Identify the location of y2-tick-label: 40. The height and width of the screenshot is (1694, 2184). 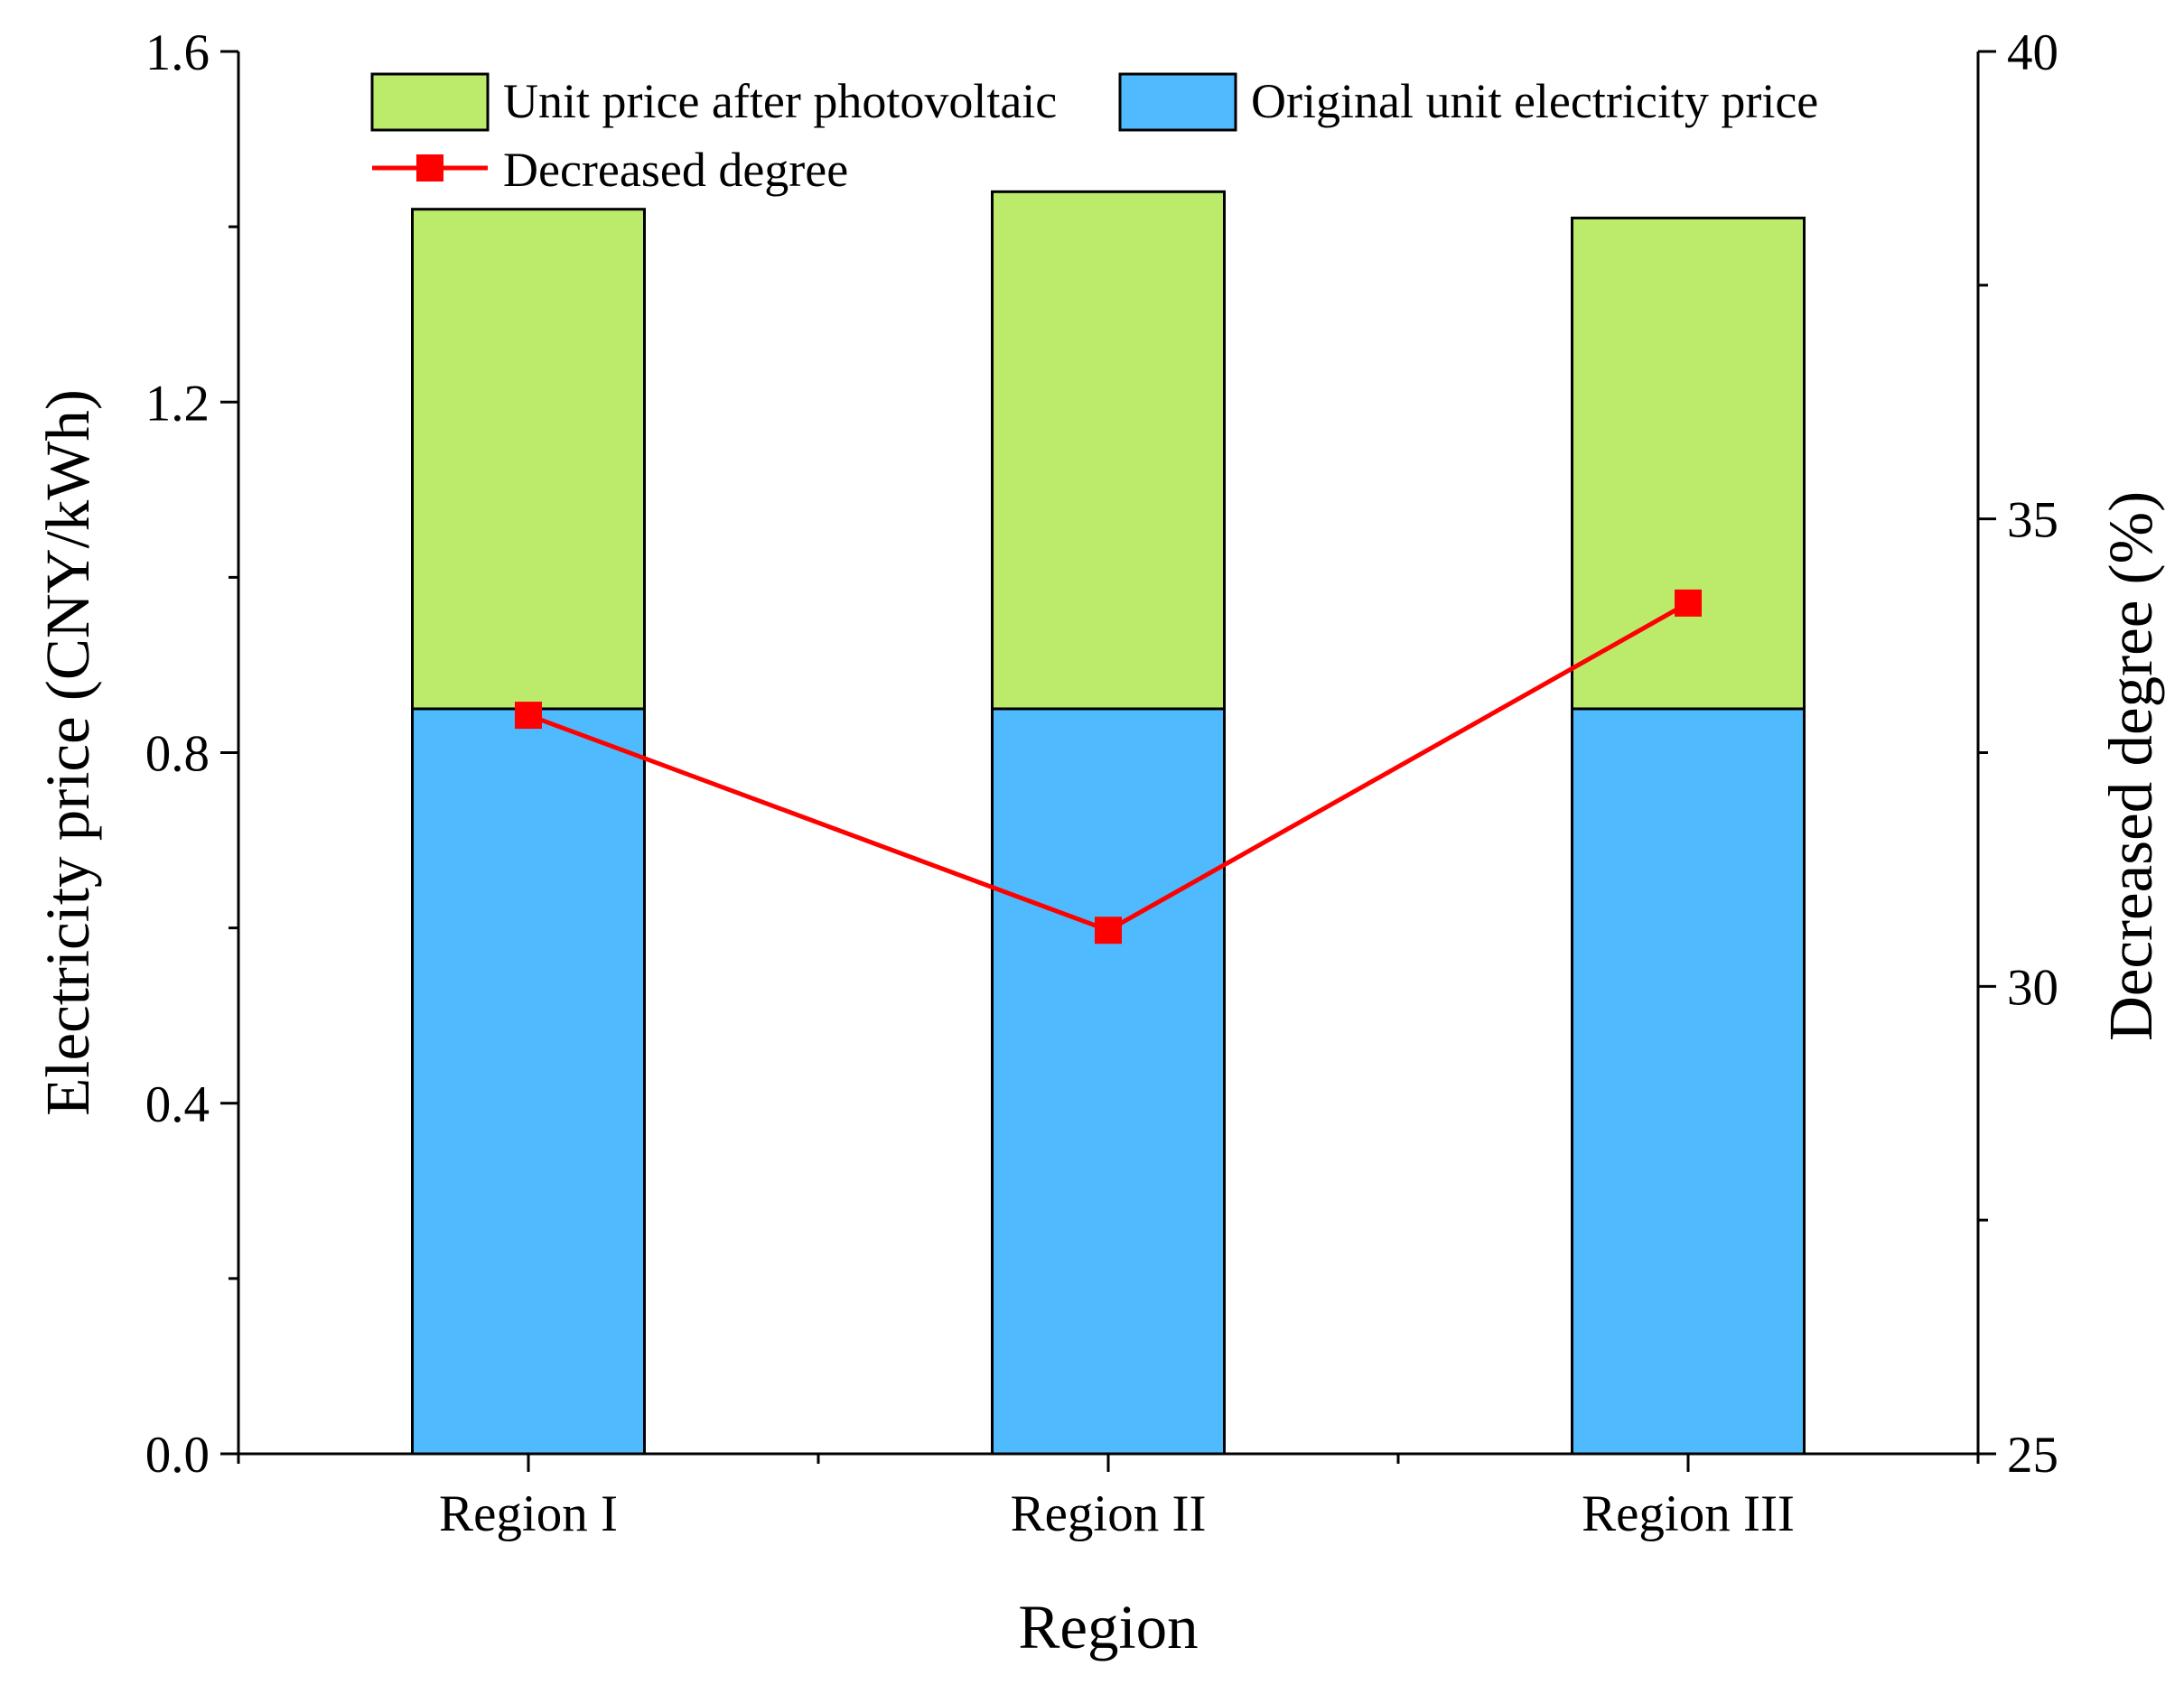
(2033, 53).